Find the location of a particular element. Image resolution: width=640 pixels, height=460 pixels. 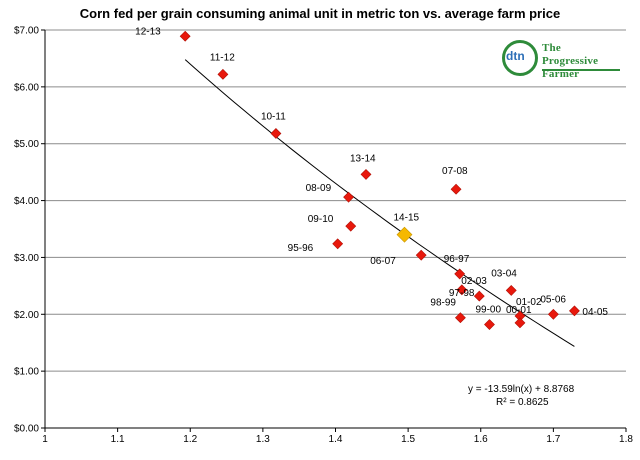

data-point-label-02-03: 02-03 is located at coordinates (474, 281).